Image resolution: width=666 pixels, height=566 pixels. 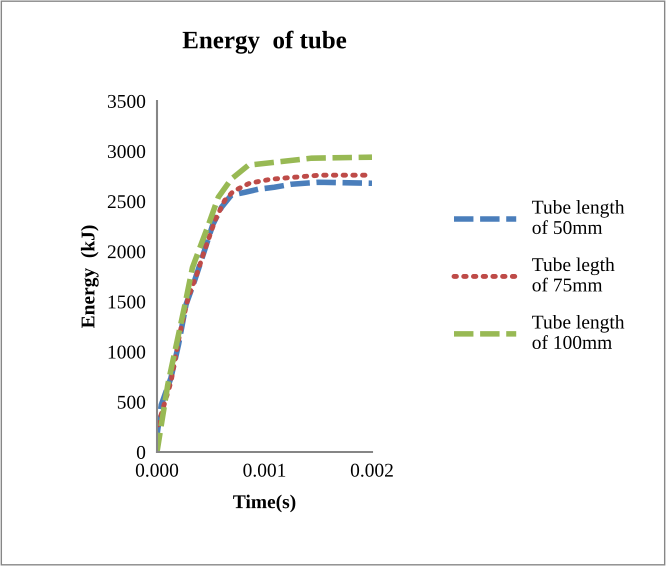 What do you see at coordinates (127, 101) in the screenshot?
I see `y-tick-label: 3500` at bounding box center [127, 101].